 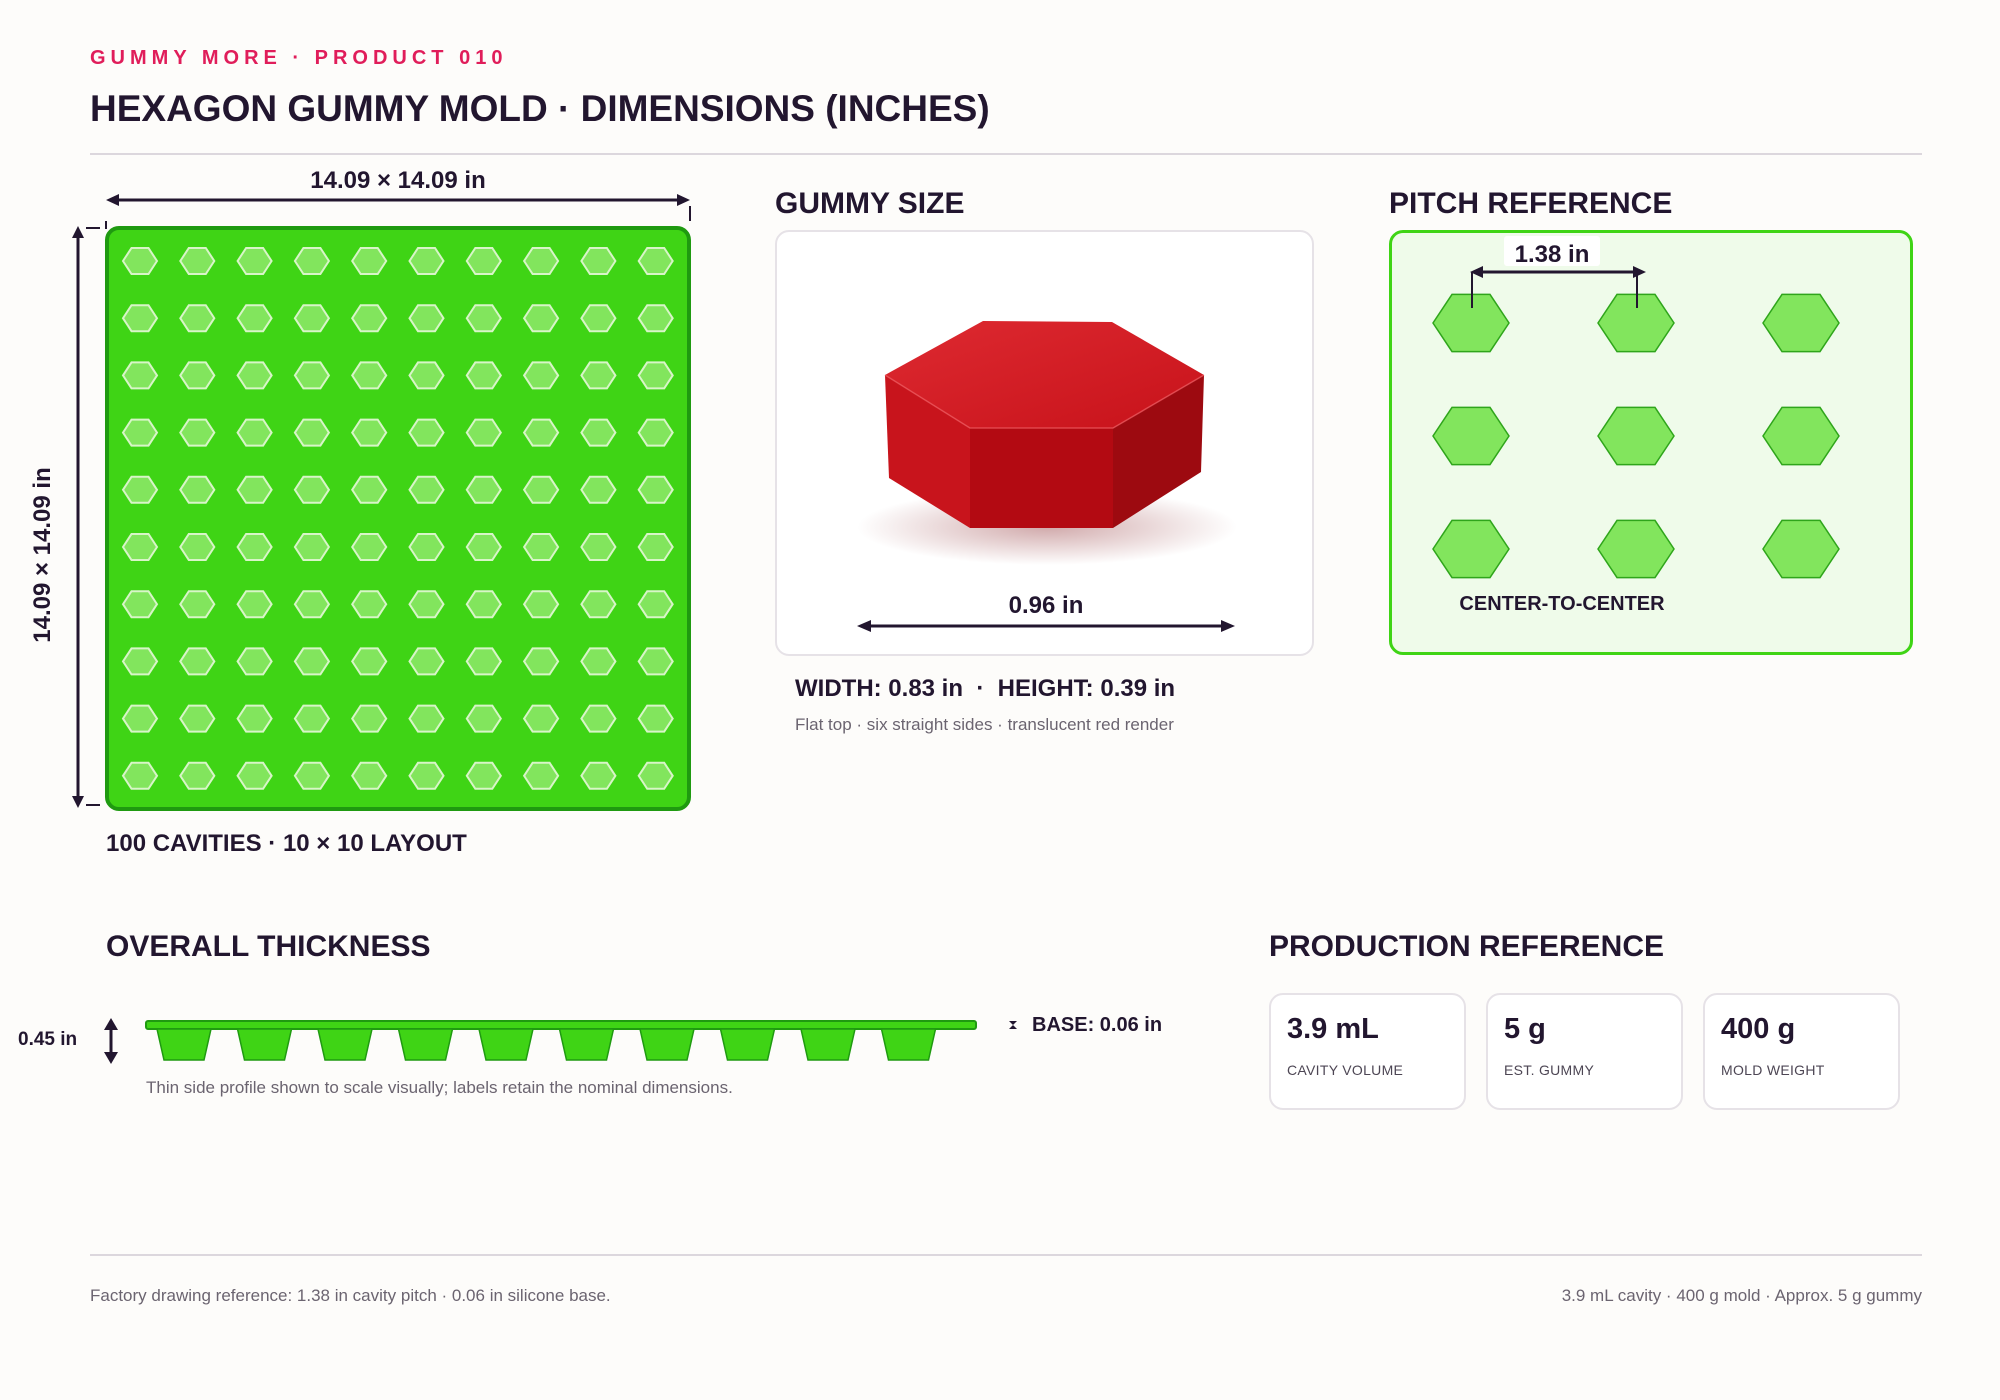 I want to click on stat-label: CAVITY VOLUME, so click(x=1345, y=1070).